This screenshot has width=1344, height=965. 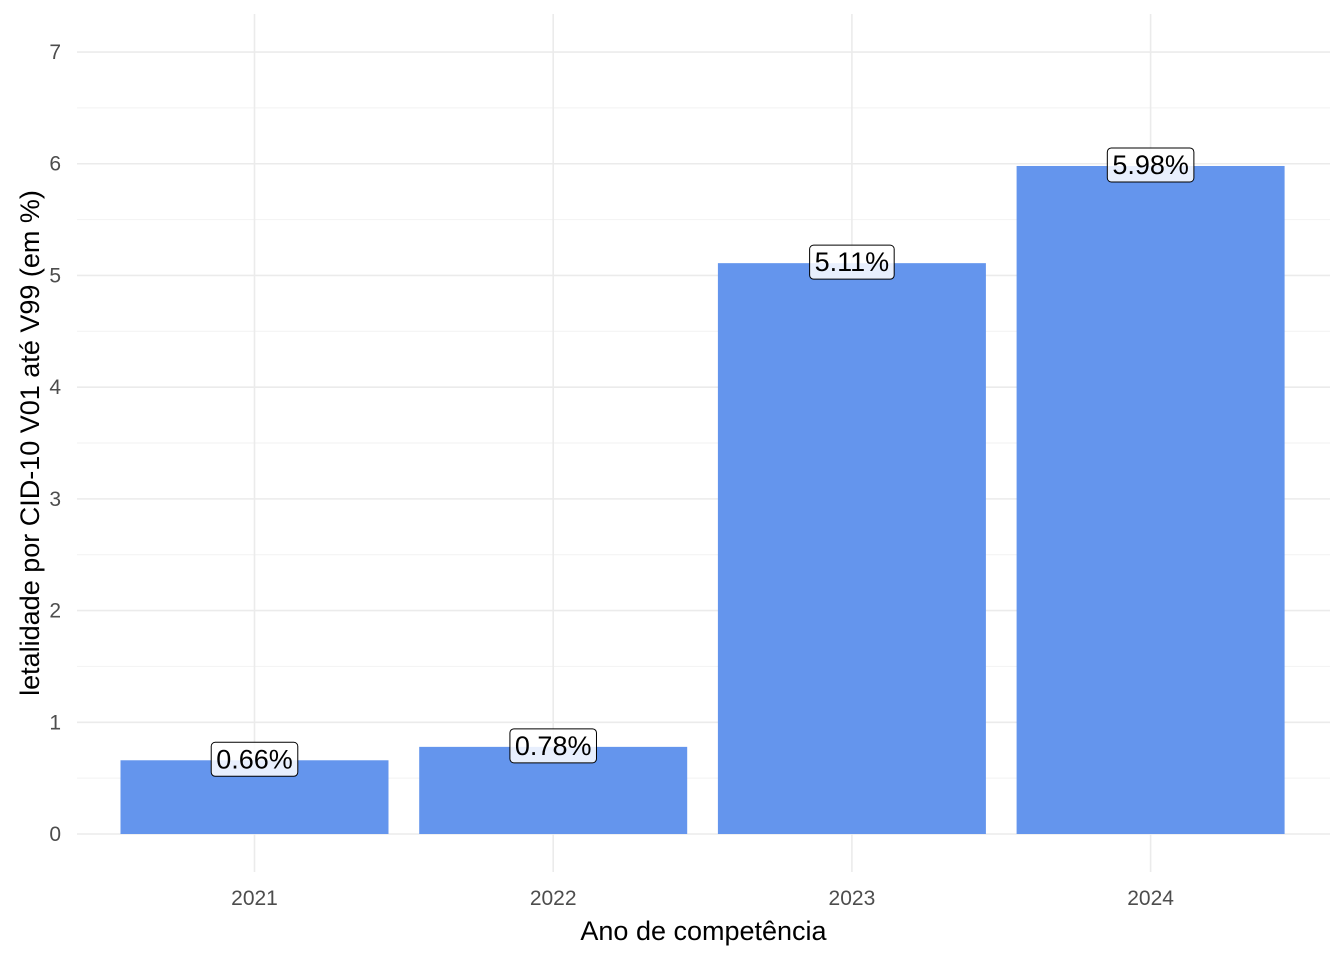 What do you see at coordinates (254, 898) in the screenshot?
I see `x-tick-label: 2021` at bounding box center [254, 898].